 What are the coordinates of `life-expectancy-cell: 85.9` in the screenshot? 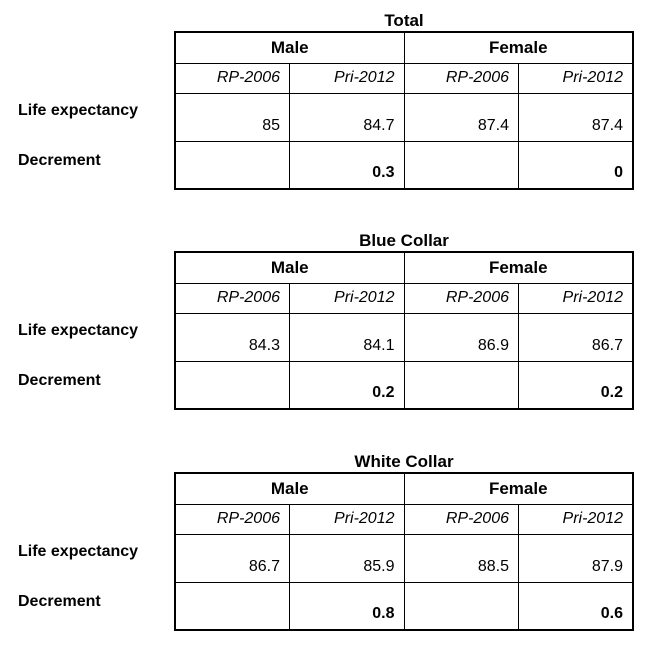 It's located at (347, 558).